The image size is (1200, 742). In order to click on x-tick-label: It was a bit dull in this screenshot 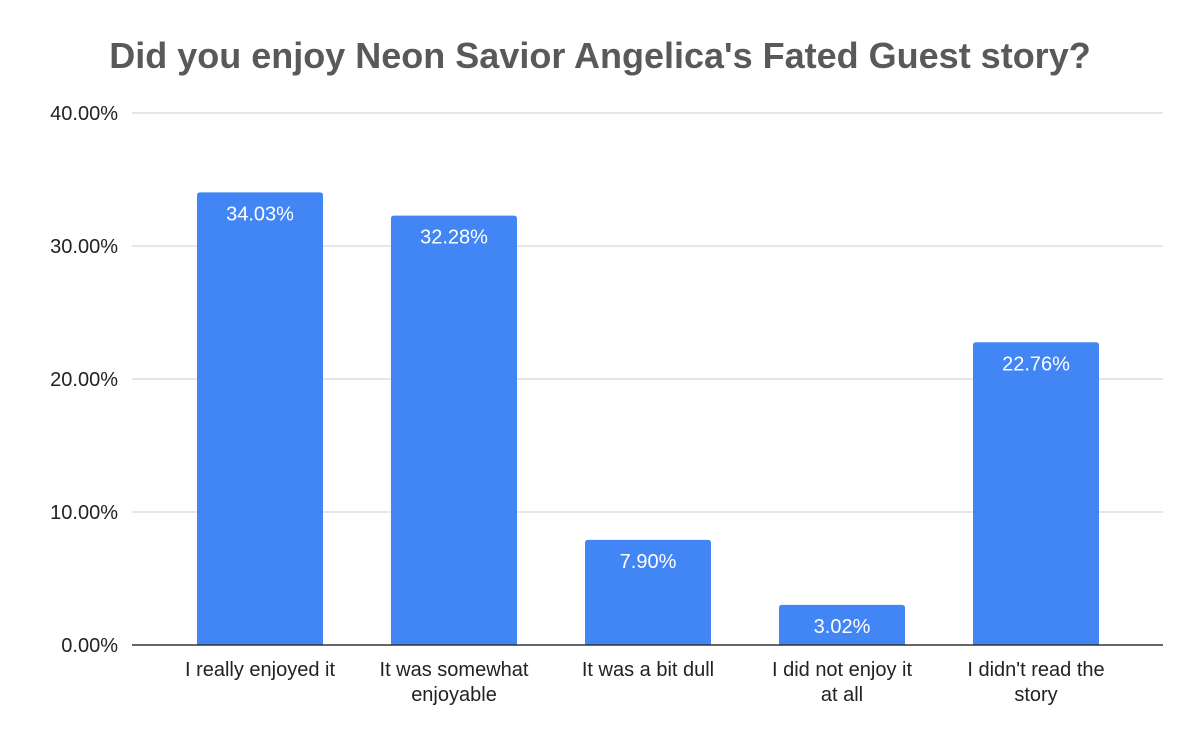, I will do `click(648, 670)`.